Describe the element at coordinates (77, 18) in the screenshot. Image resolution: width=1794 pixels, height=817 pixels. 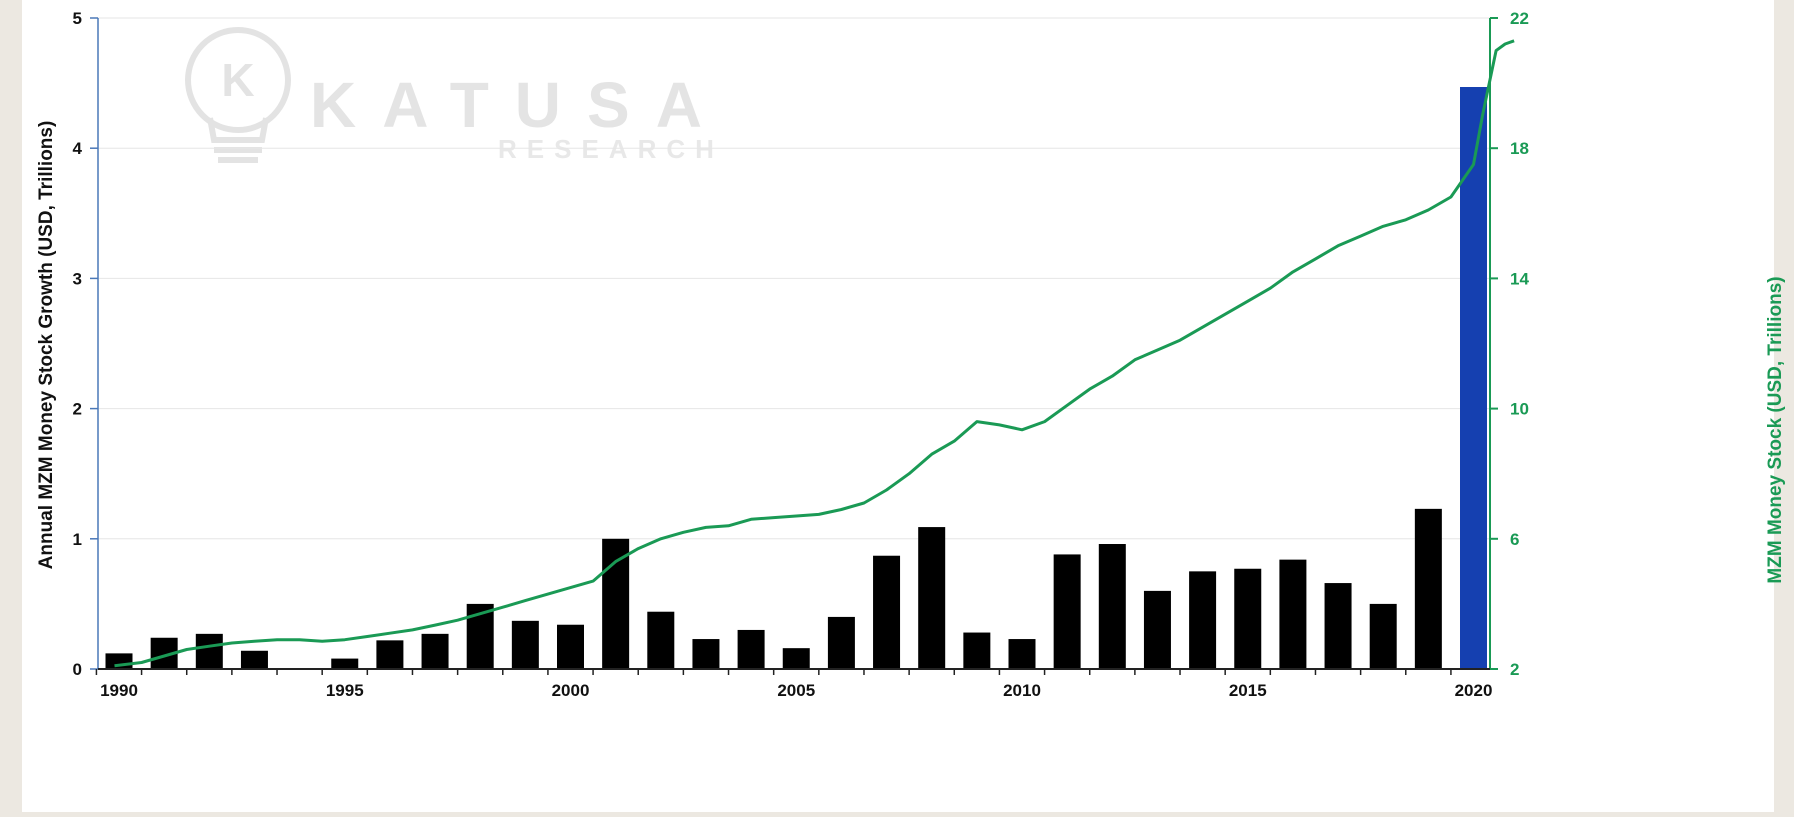
I see `left-tick-label: 5` at that location.